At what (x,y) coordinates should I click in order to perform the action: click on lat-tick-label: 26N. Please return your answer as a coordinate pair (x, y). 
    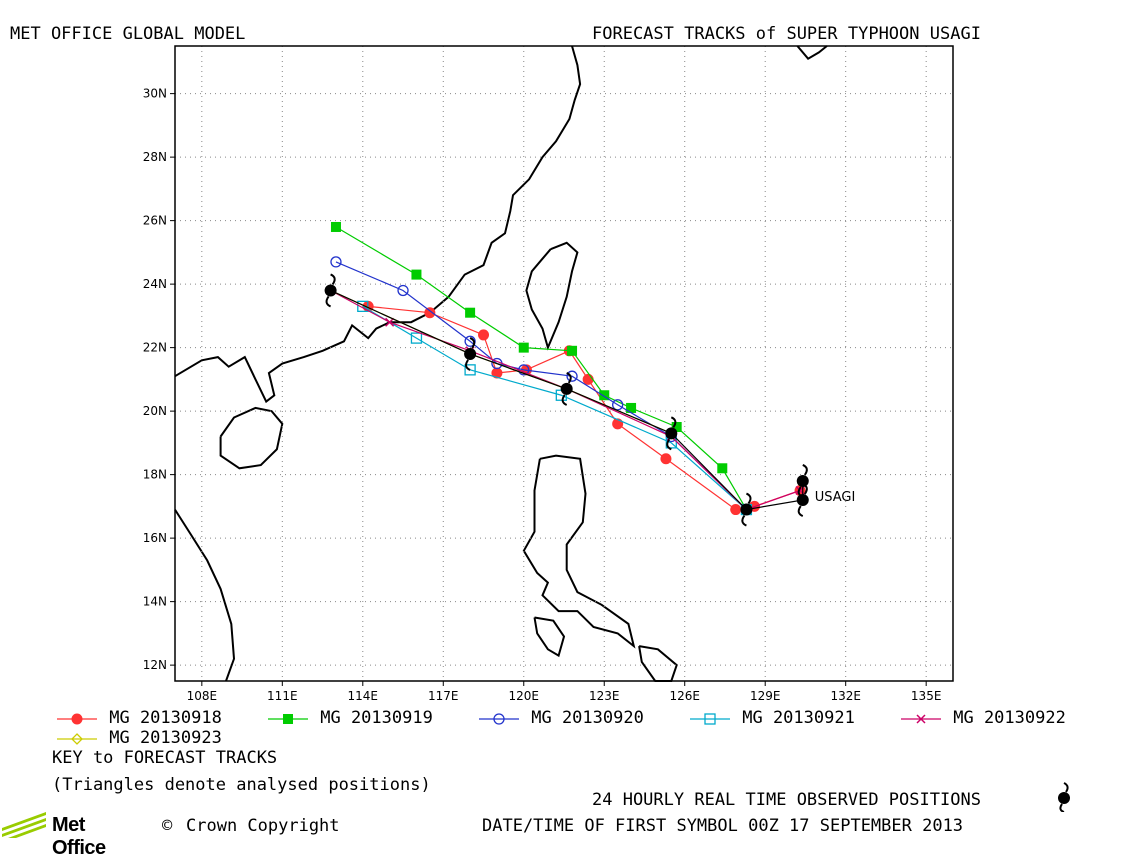
    Looking at the image, I should click on (155, 221).